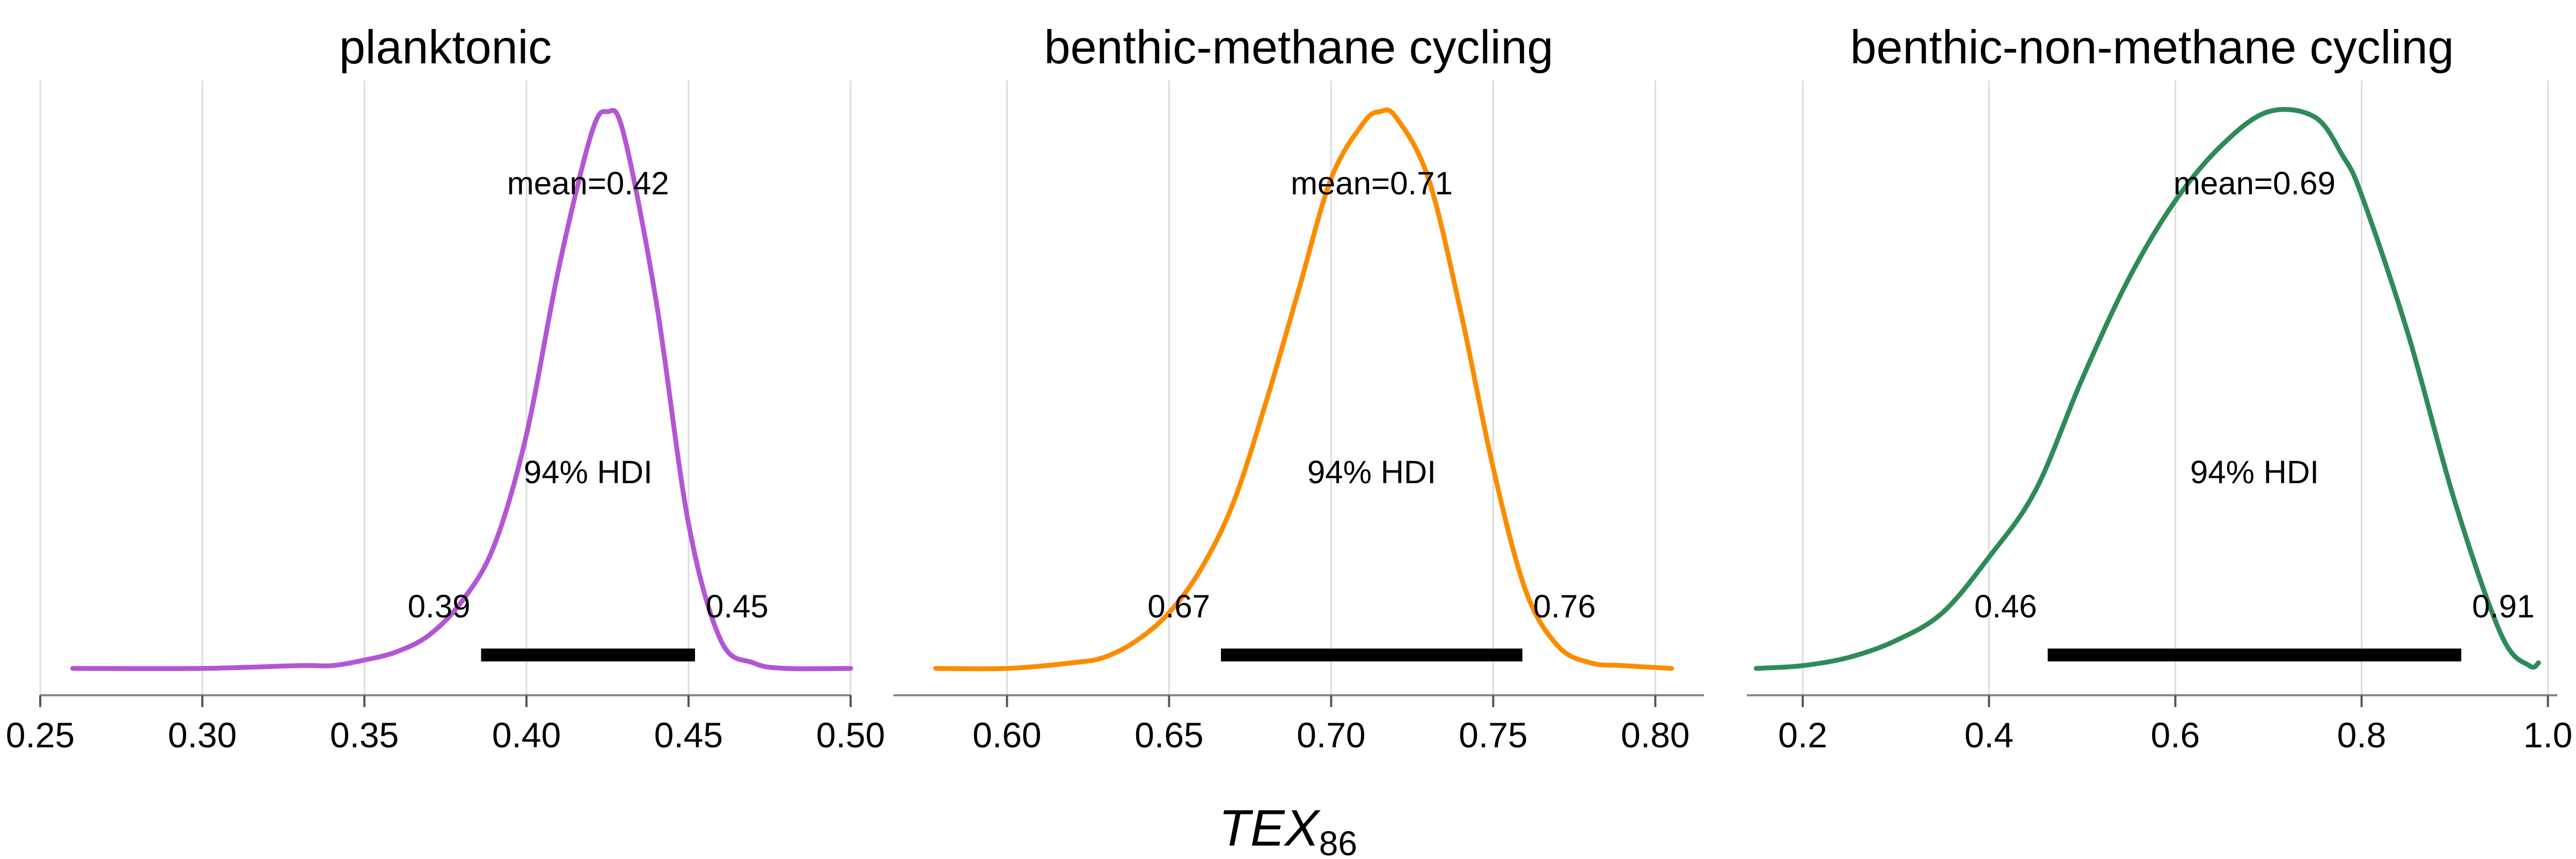  I want to click on x-axis-label-subscript: 86, so click(1338, 841).